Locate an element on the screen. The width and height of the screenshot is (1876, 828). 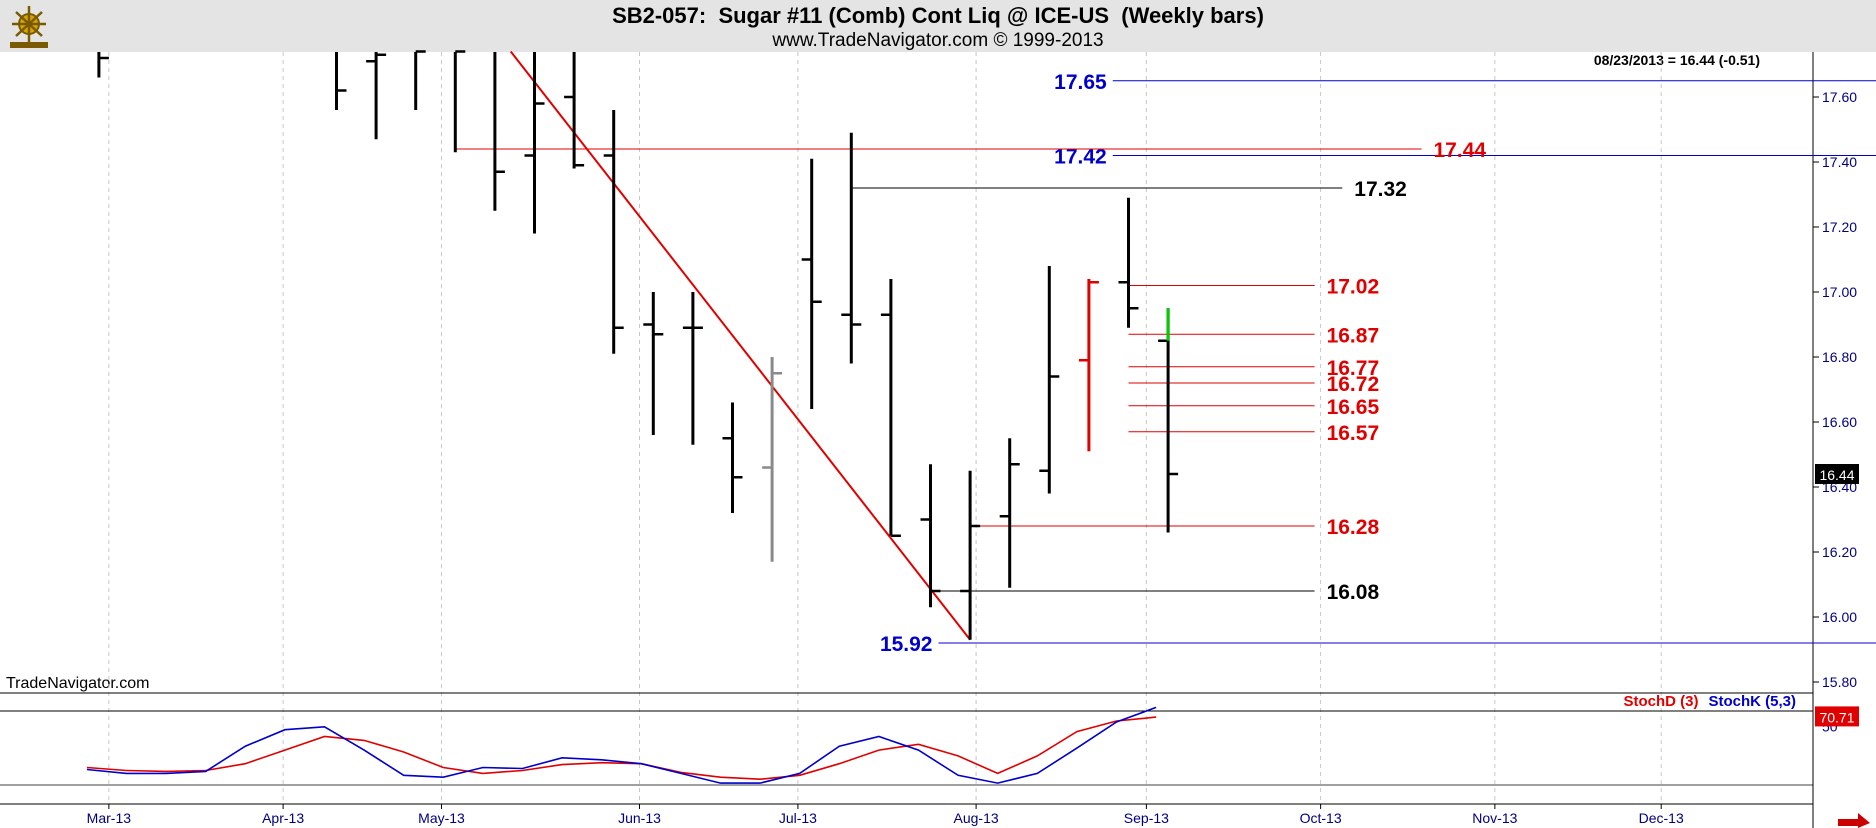
level-label: 16.65 is located at coordinates (1353, 407).